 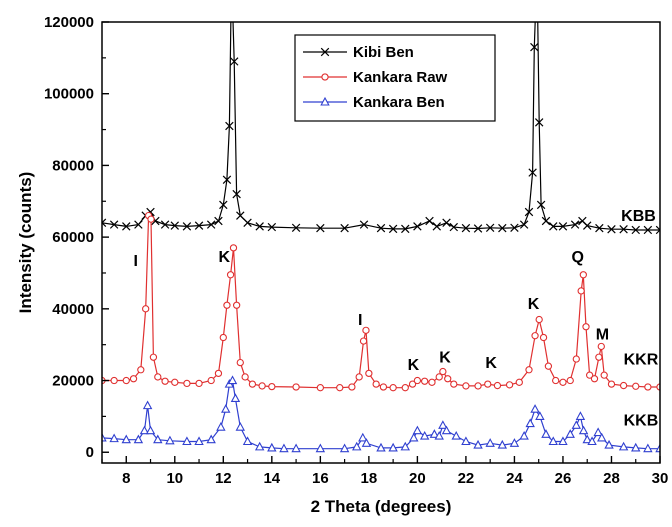 What do you see at coordinates (73, 309) in the screenshot?
I see `y-tick-label: 40000` at bounding box center [73, 309].